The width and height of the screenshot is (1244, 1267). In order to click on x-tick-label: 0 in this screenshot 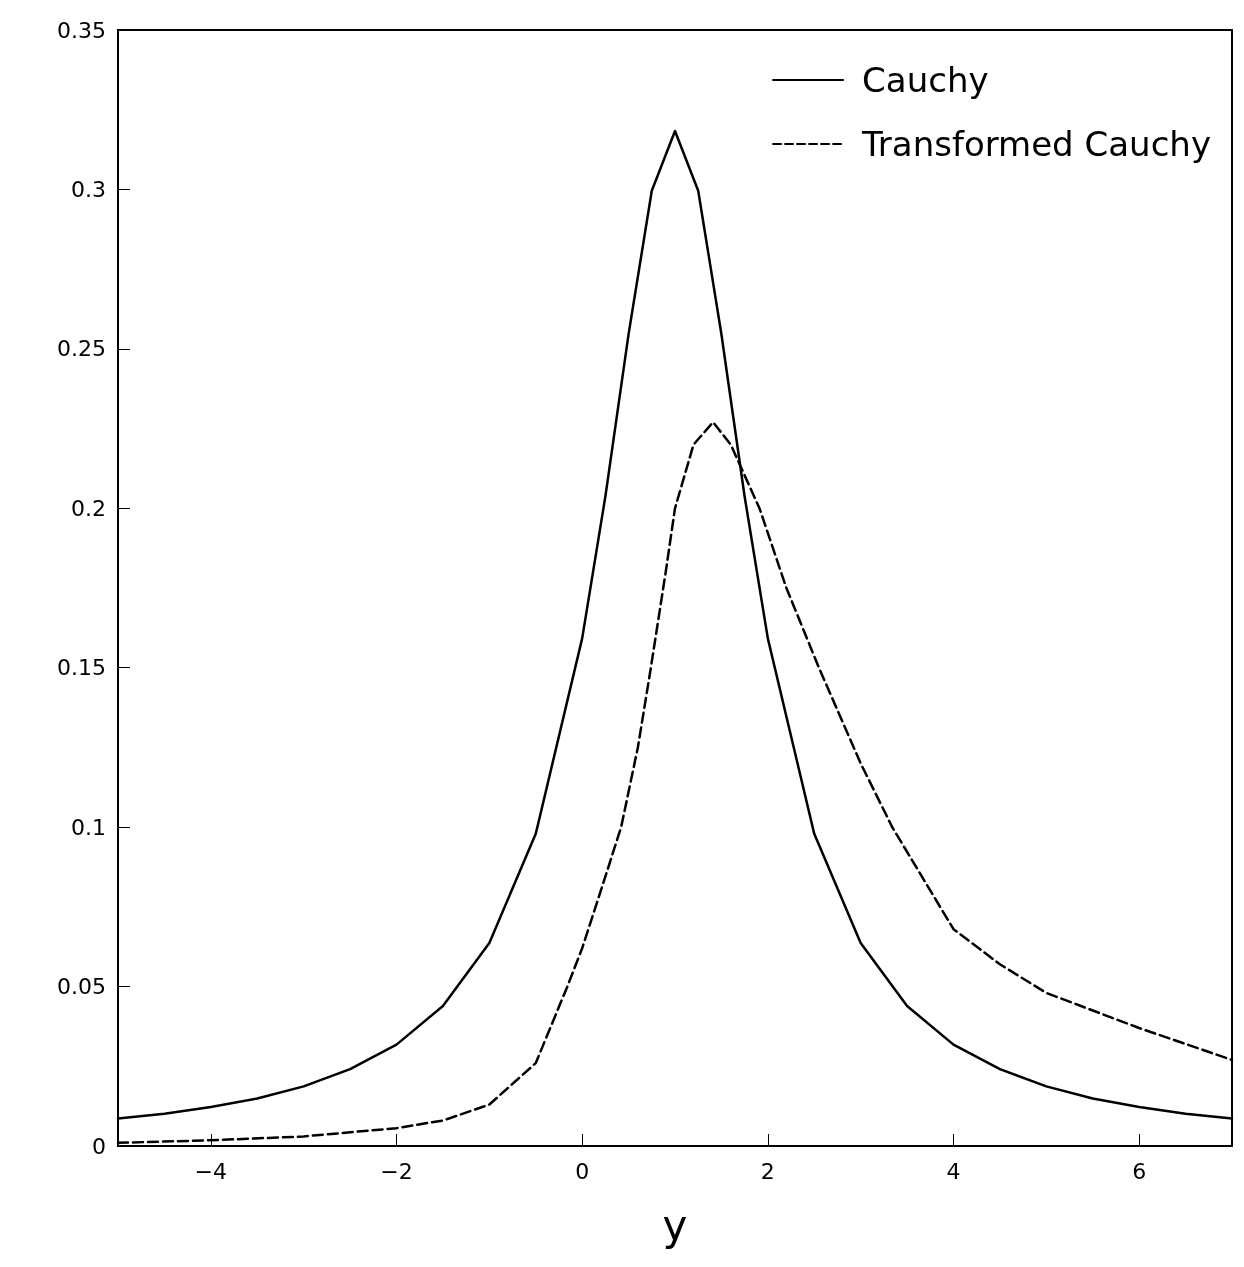, I will do `click(582, 1171)`.